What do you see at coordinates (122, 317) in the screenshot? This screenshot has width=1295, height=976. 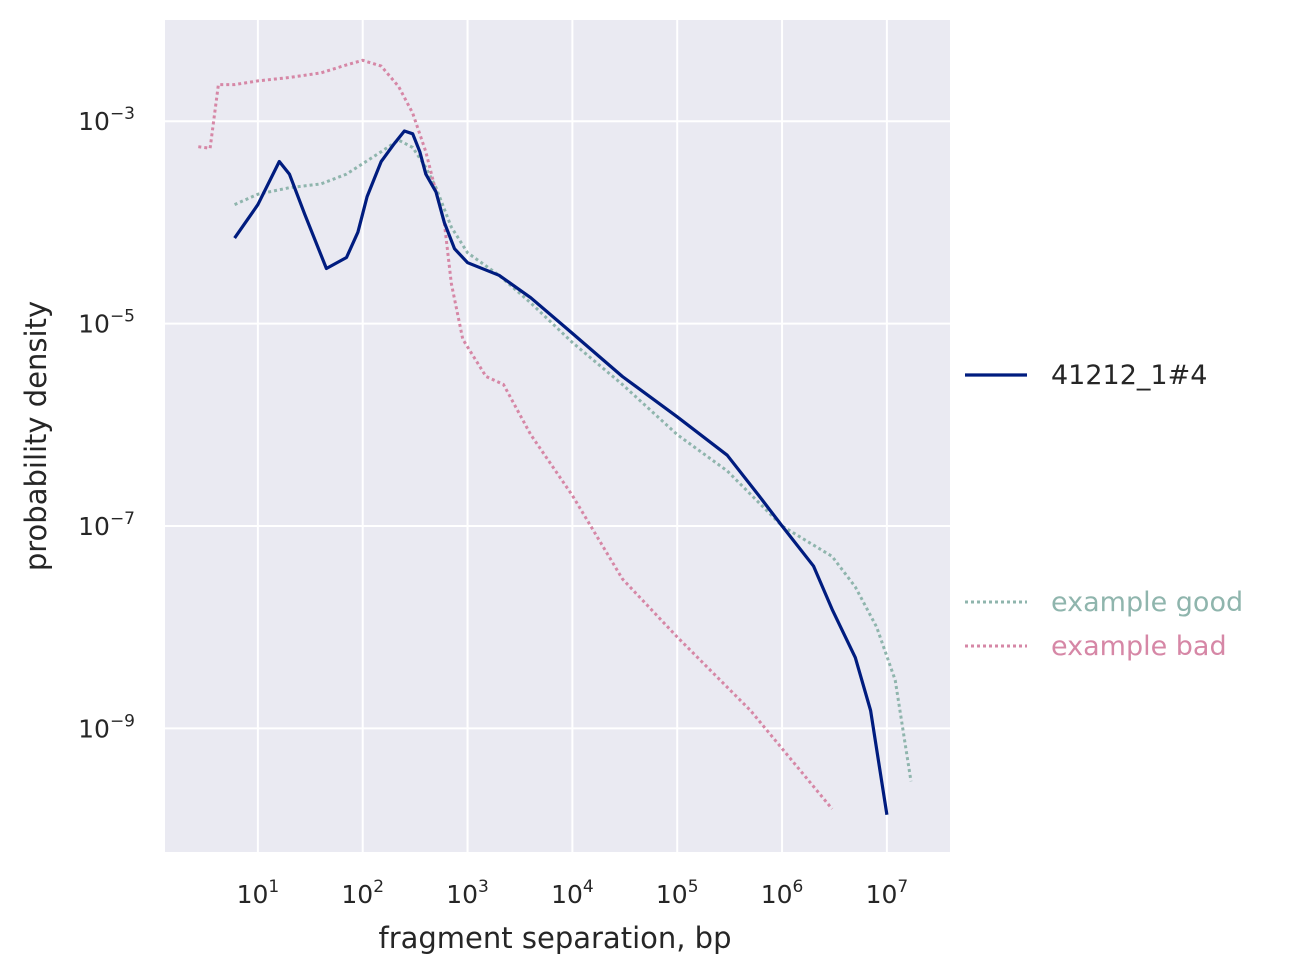 I see `y-tick-exponent: −5` at bounding box center [122, 317].